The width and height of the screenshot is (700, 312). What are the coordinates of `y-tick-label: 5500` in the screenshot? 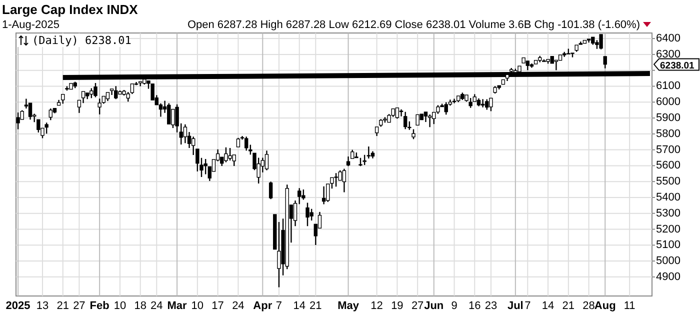 It's located at (668, 182).